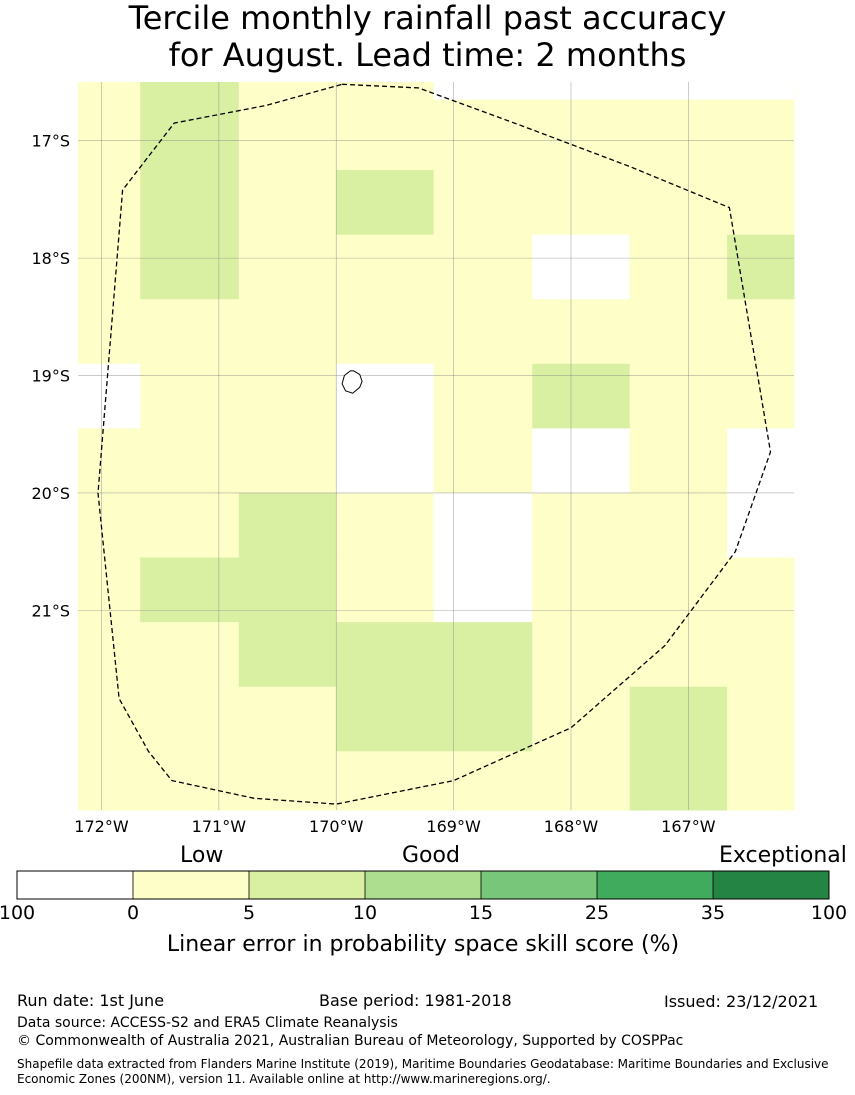  Describe the element at coordinates (50, 493) in the screenshot. I see `lat-tick-label: 20°S` at that location.